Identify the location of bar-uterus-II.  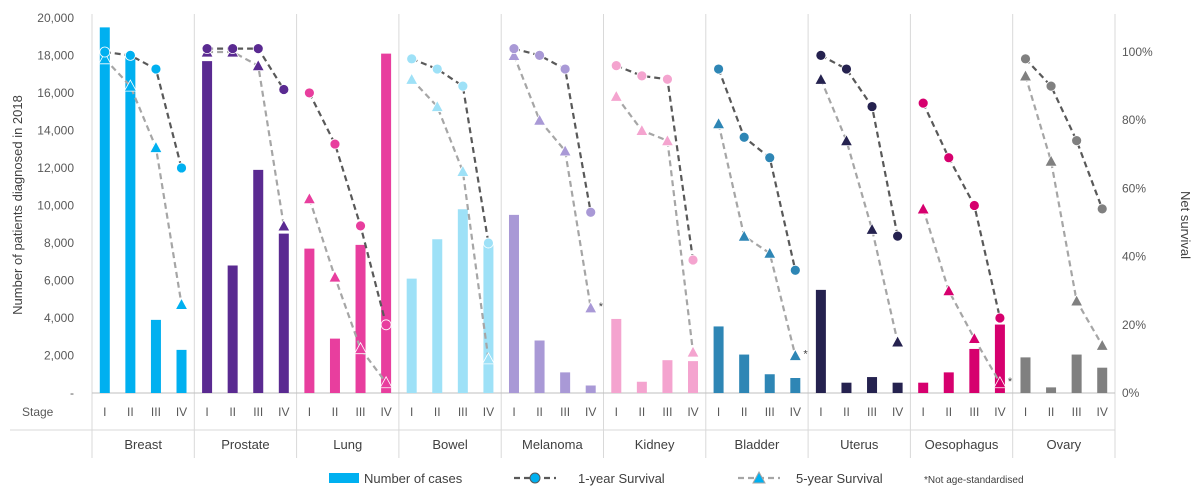
(846, 387).